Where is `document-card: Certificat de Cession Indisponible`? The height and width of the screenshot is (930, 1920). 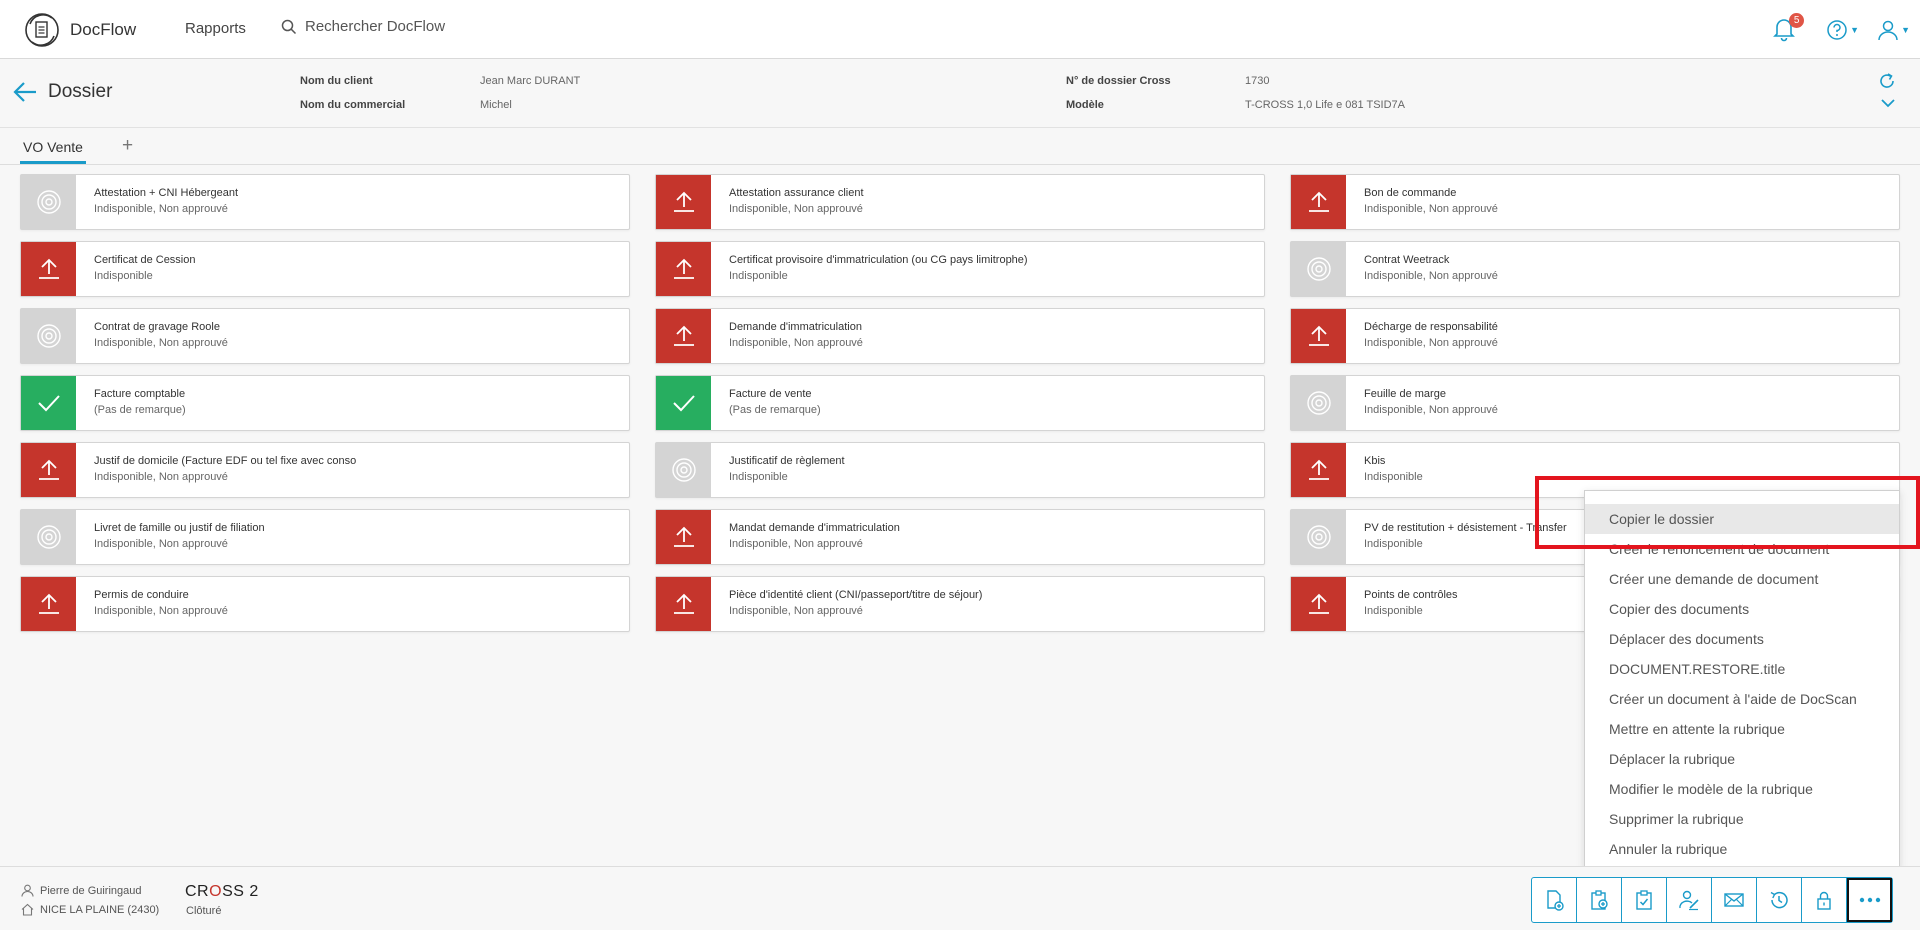
document-card: Certificat de Cession Indisponible is located at coordinates (325, 269).